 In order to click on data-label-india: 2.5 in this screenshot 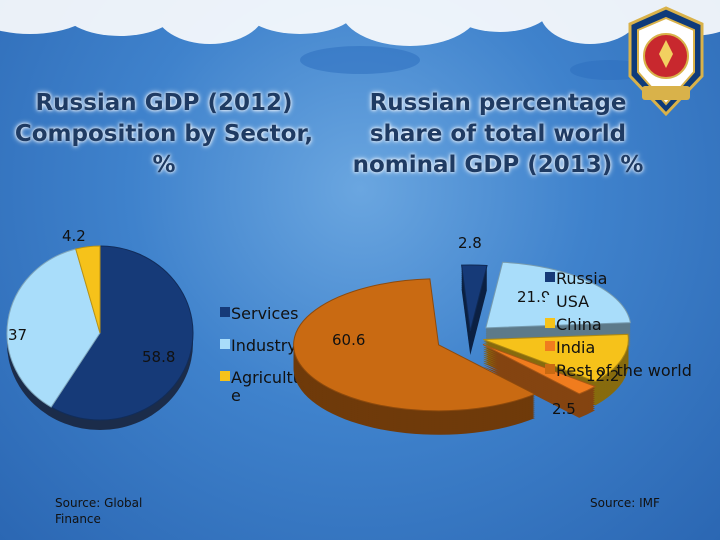, I will do `click(564, 409)`.